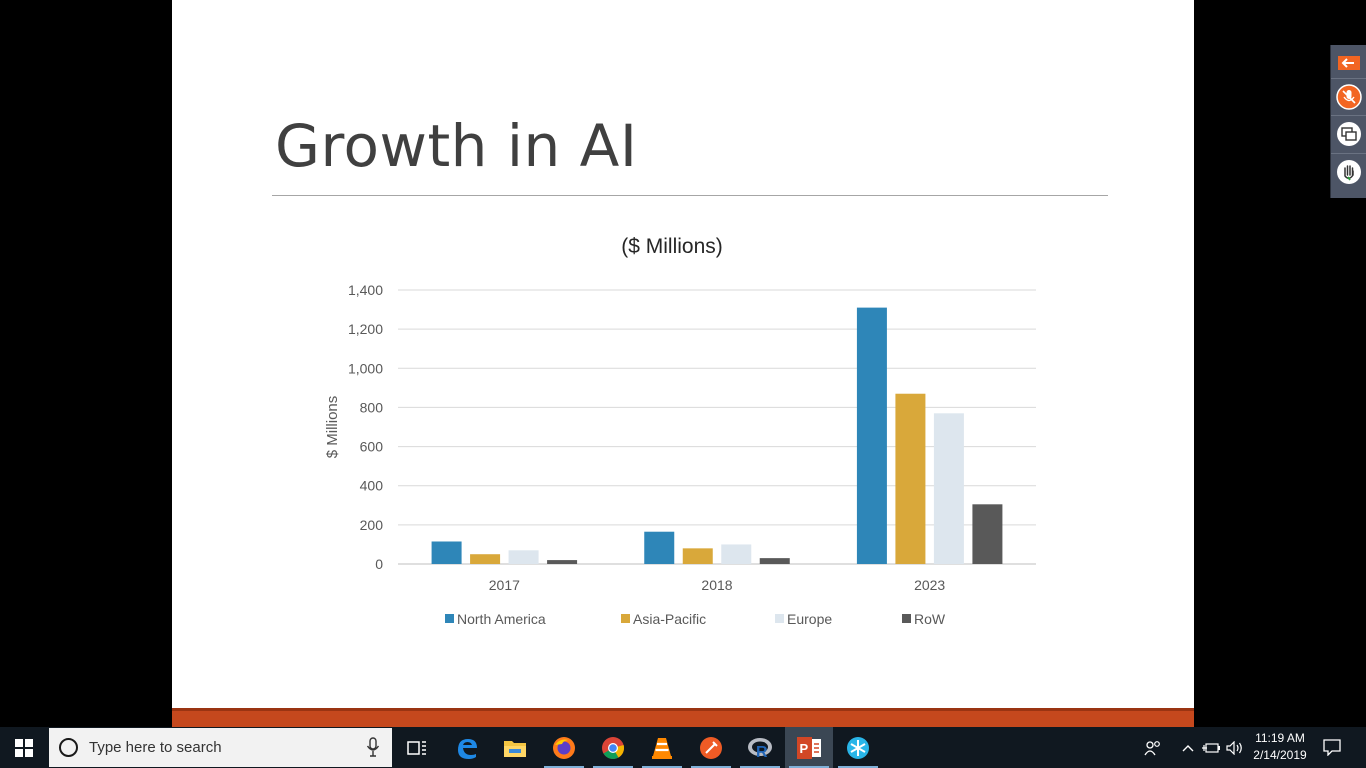  I want to click on legend-item-asia-pacific: Asia-Pacific, so click(663, 619).